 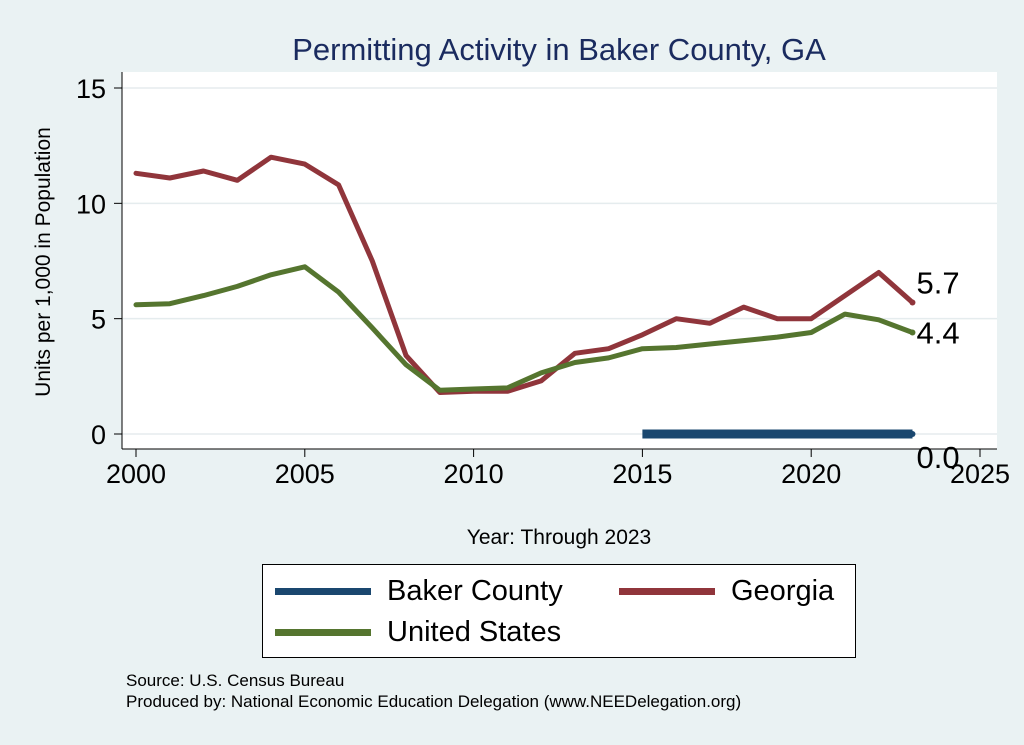 What do you see at coordinates (912, 434) in the screenshot?
I see `series-end-point-baker-county` at bounding box center [912, 434].